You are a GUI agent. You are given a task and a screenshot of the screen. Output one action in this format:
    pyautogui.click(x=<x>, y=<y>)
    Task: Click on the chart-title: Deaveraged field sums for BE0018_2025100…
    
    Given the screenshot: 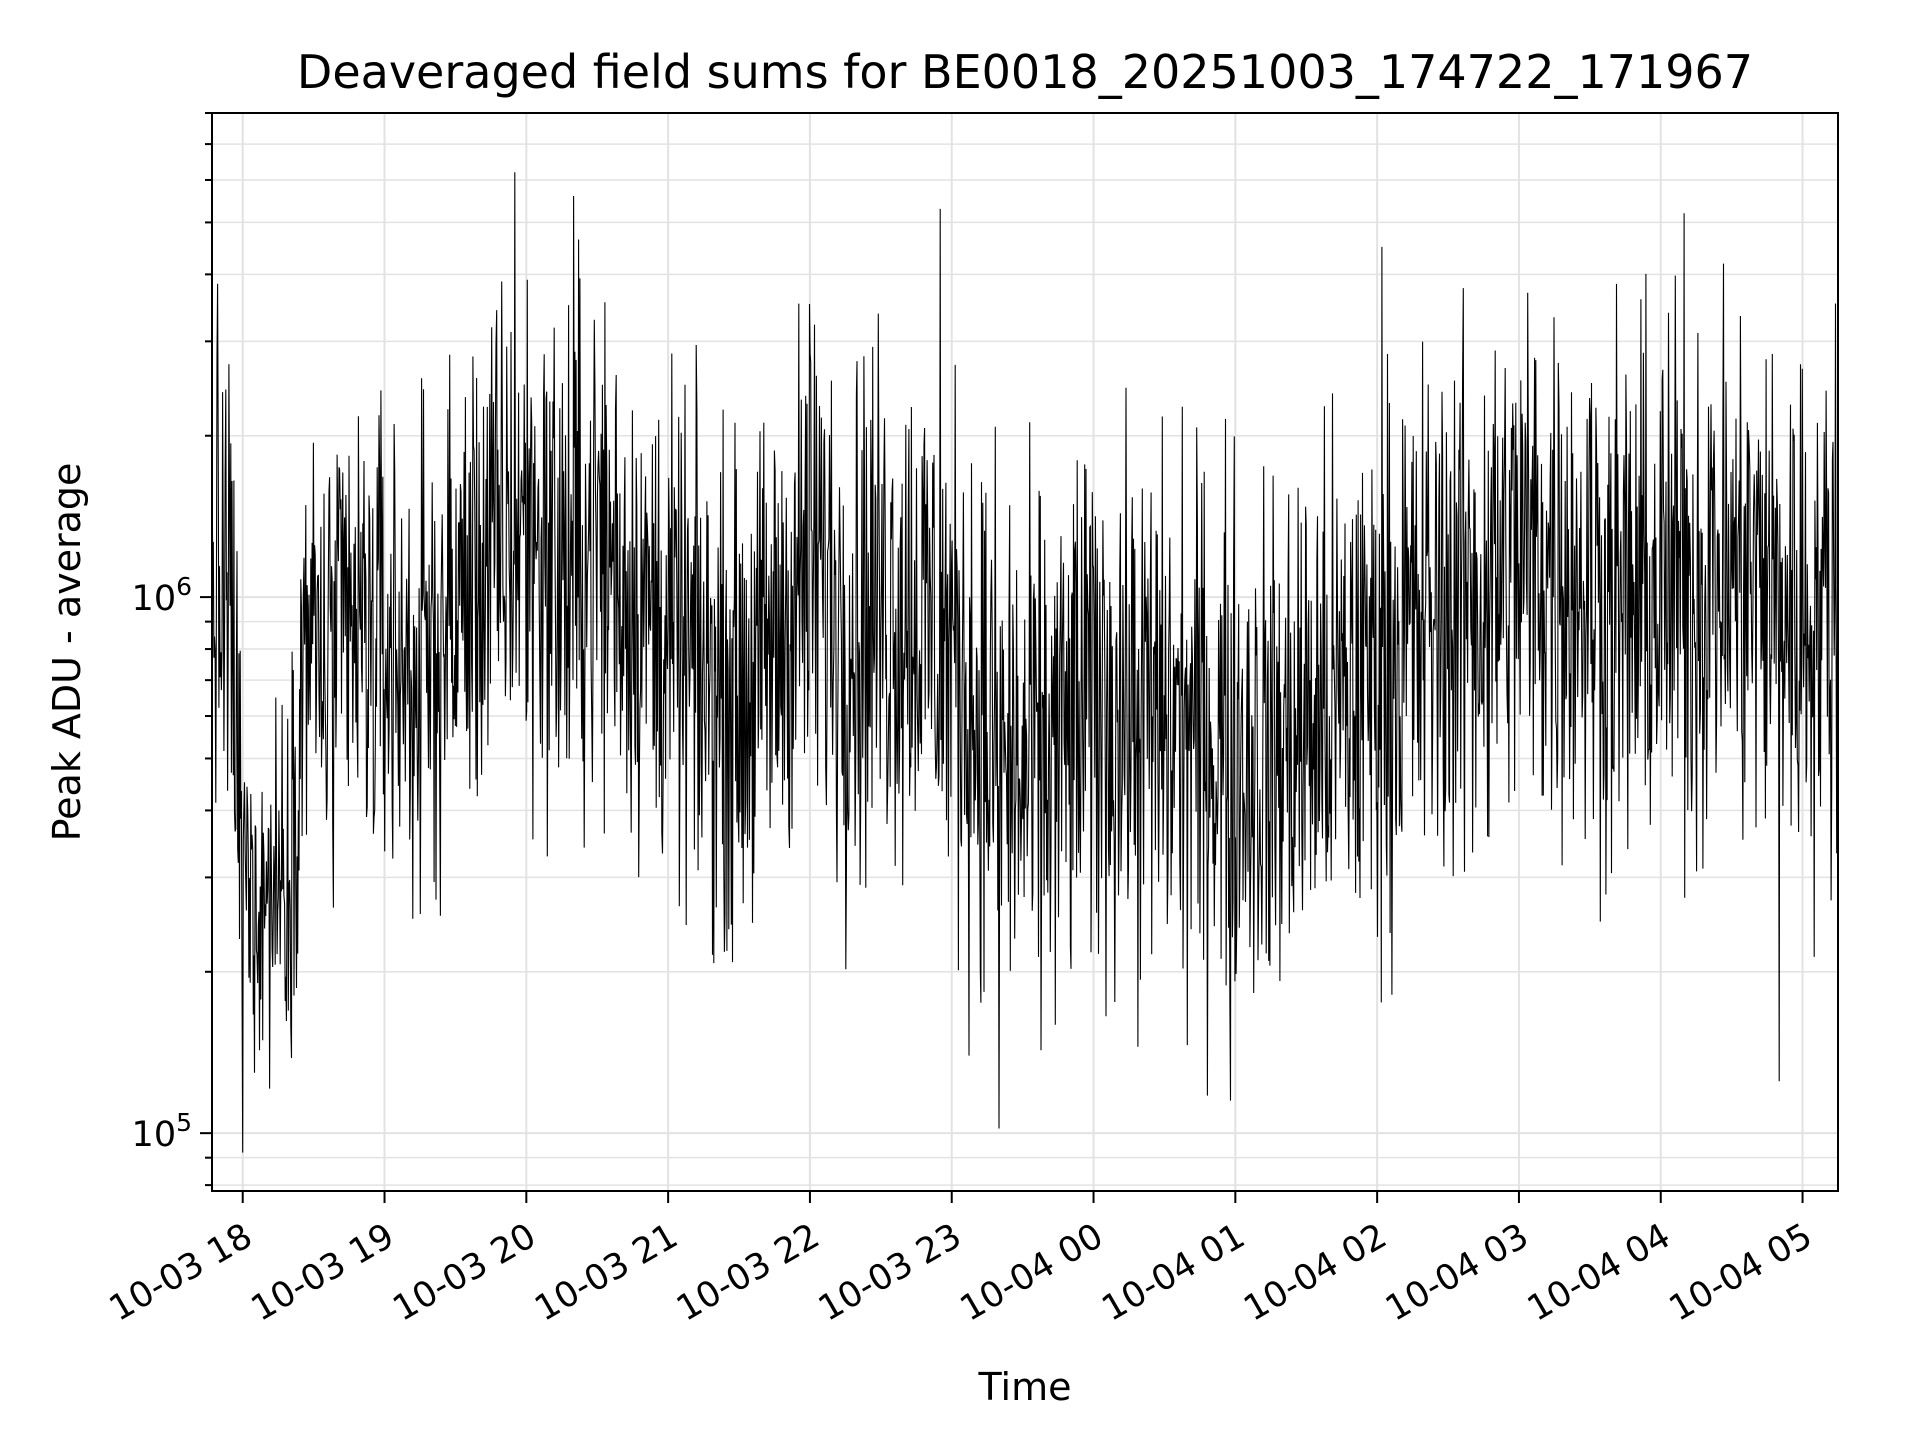 What is the action you would take?
    pyautogui.click(x=1025, y=72)
    